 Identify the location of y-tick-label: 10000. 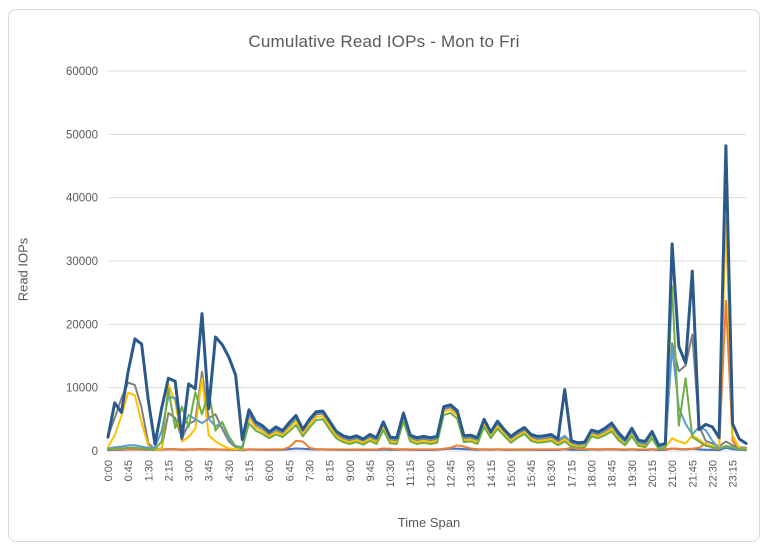
(82, 389).